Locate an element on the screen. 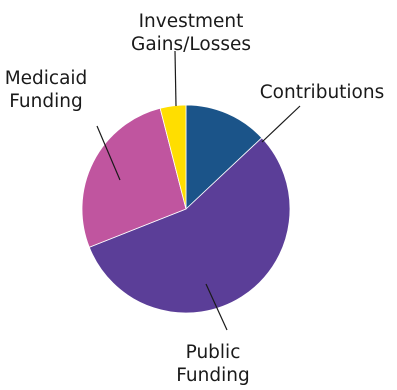 The height and width of the screenshot is (390, 397). label-medicaid-funding: Medicaid Funding is located at coordinates (46, 90).